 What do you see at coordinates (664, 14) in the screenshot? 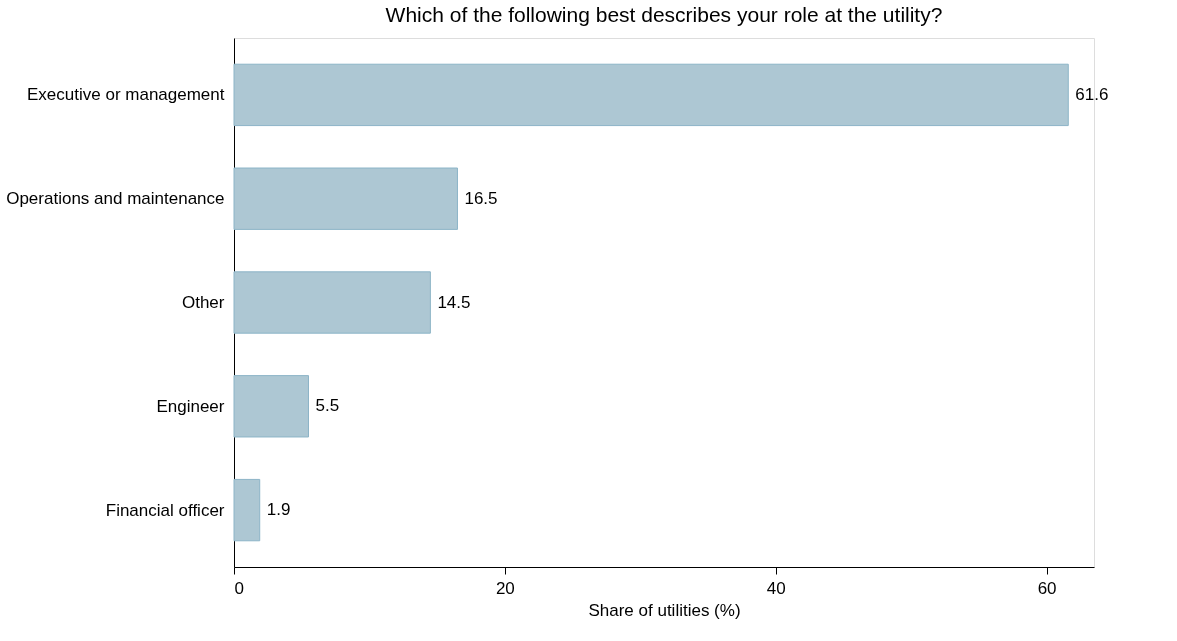
I see `chart-title: Which of the following best describes your role at the utility?` at bounding box center [664, 14].